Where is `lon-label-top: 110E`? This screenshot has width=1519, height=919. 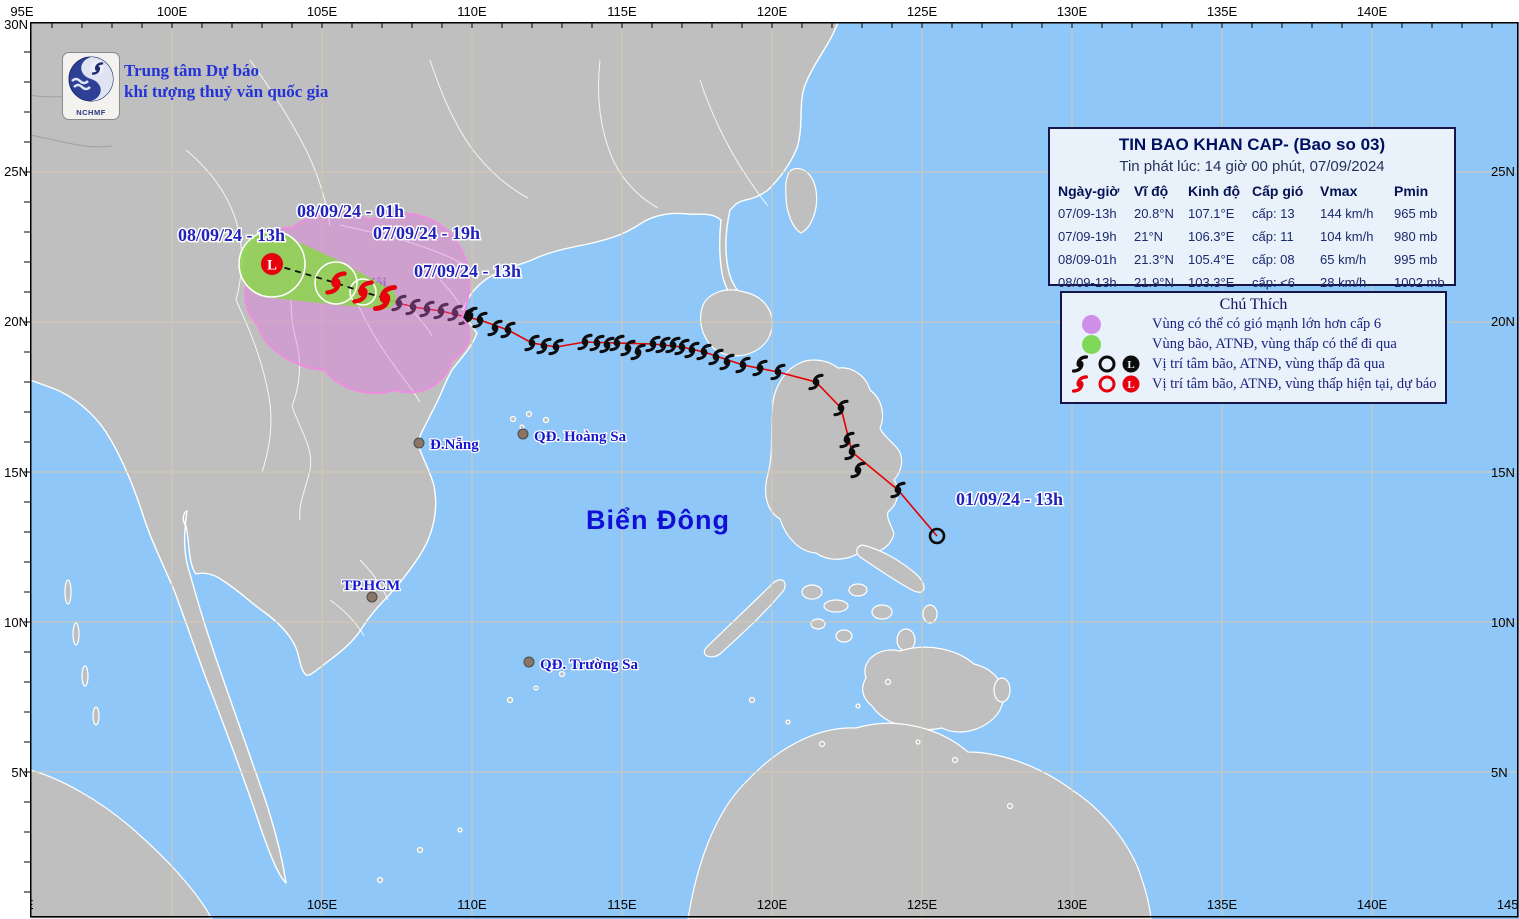
lon-label-top: 110E is located at coordinates (472, 11).